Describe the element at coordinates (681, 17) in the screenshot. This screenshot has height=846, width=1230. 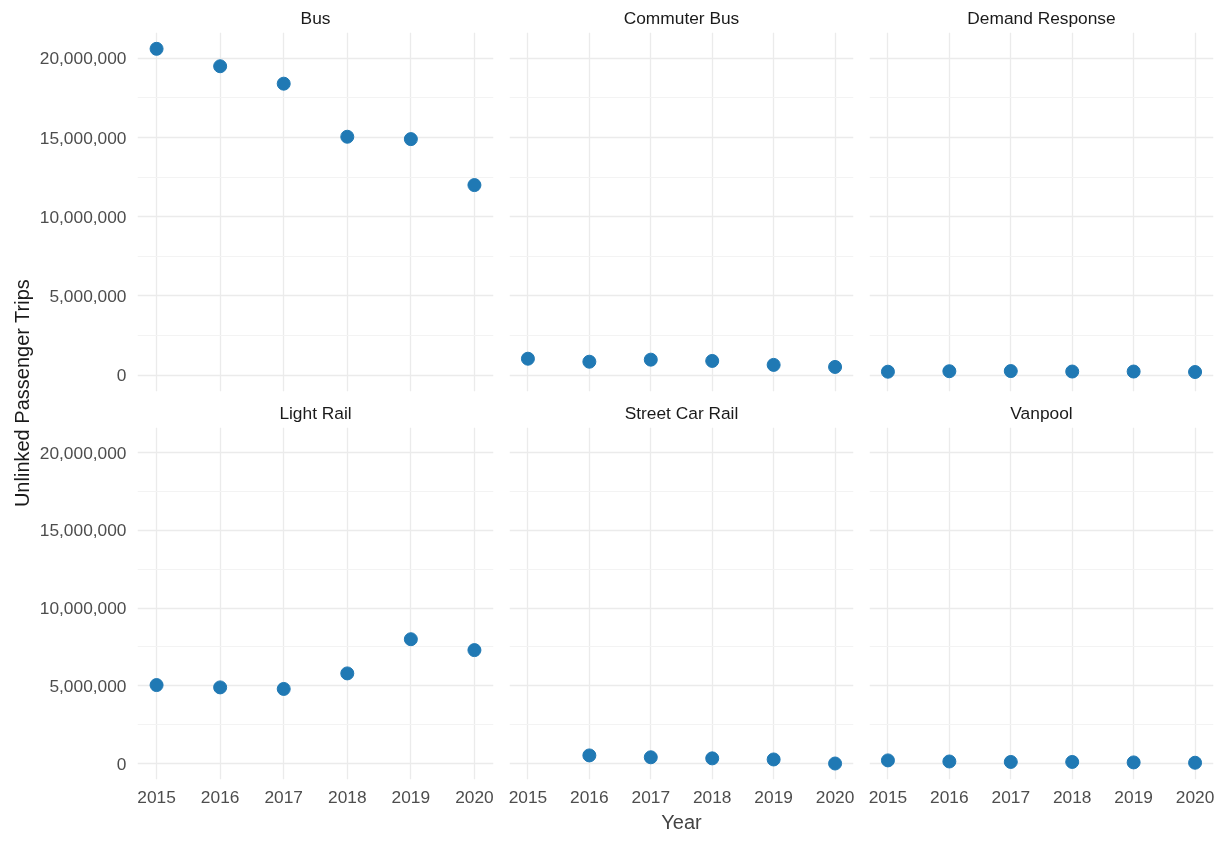
I see `chart-title: Commuter Bus` at that location.